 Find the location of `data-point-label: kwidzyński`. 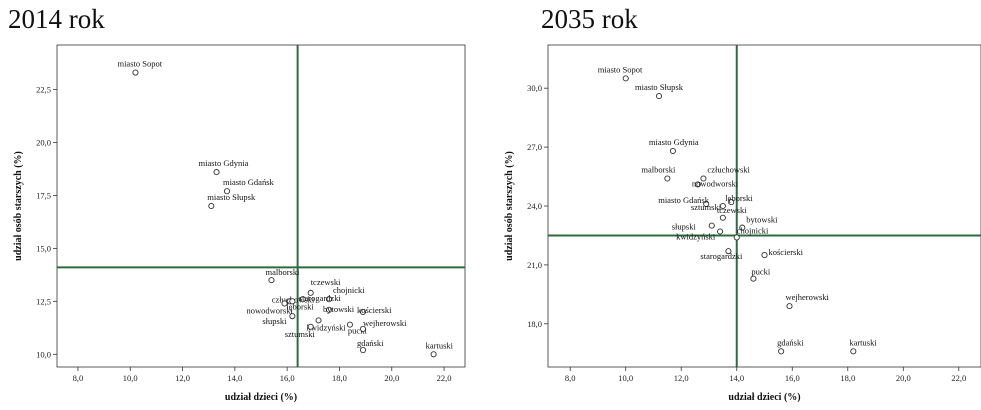

data-point-label: kwidzyński is located at coordinates (327, 327).